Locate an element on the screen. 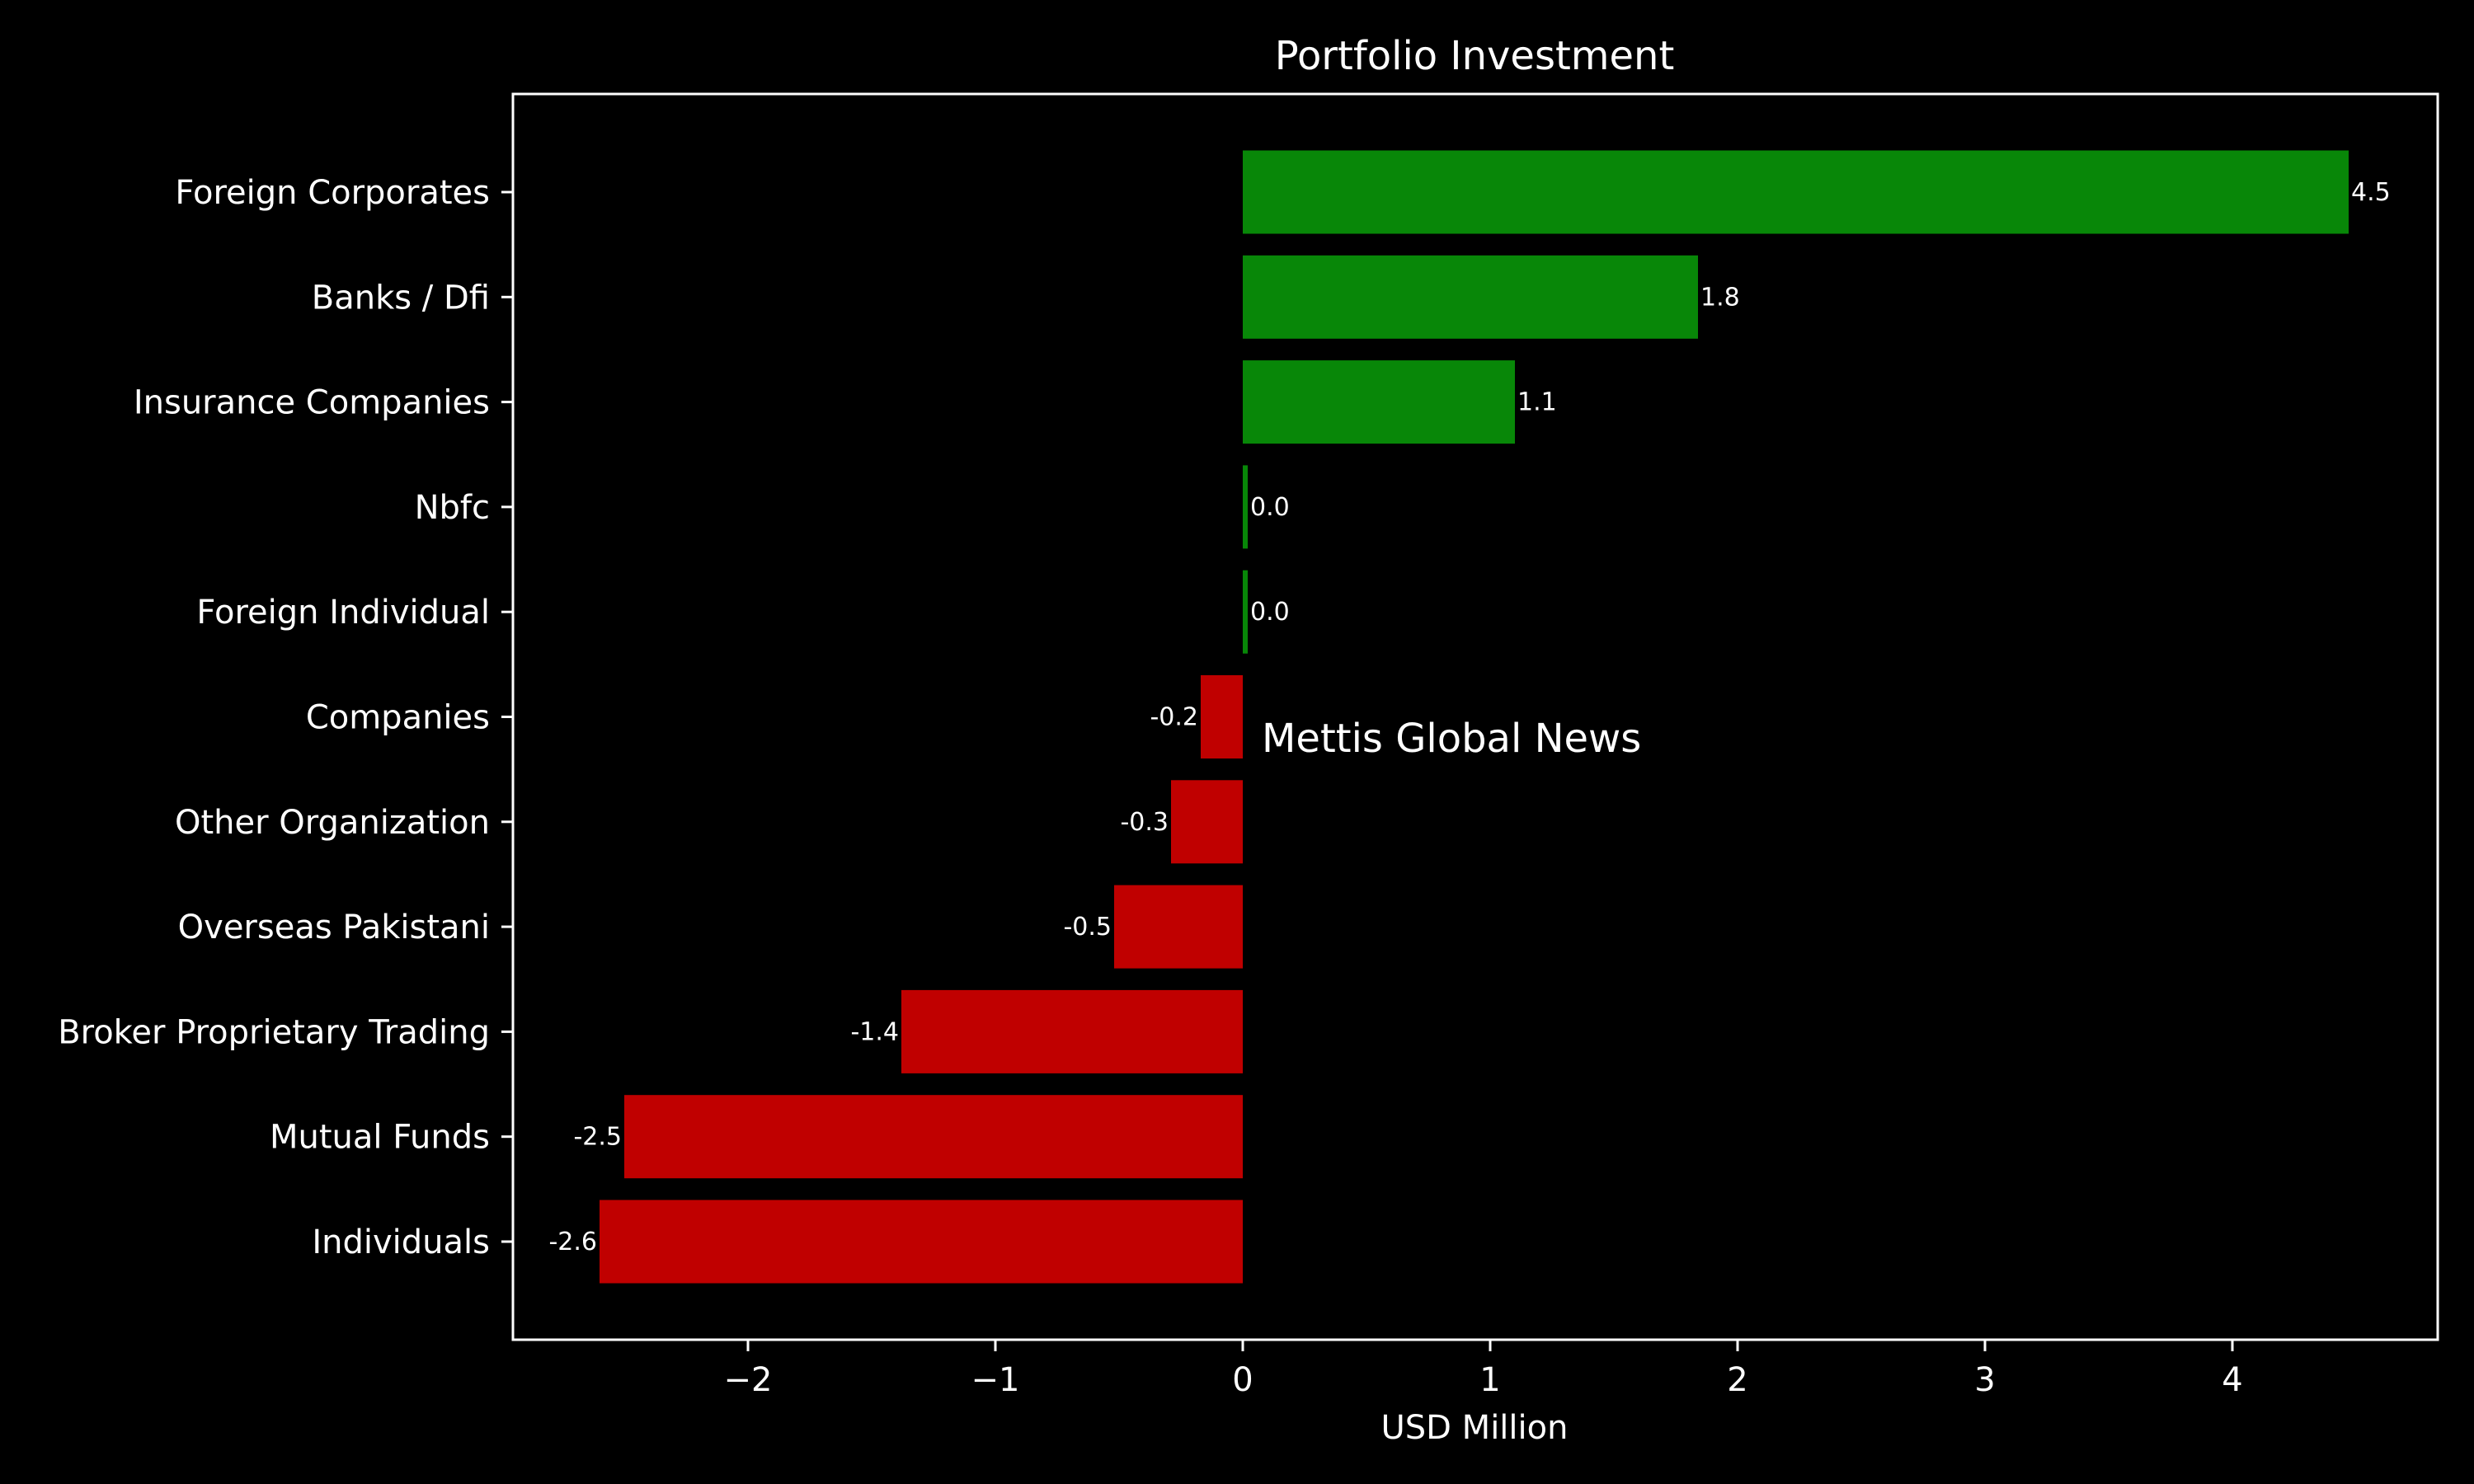 The image size is (2474, 1484). y-tick-label-companies: Companies is located at coordinates (398, 718).